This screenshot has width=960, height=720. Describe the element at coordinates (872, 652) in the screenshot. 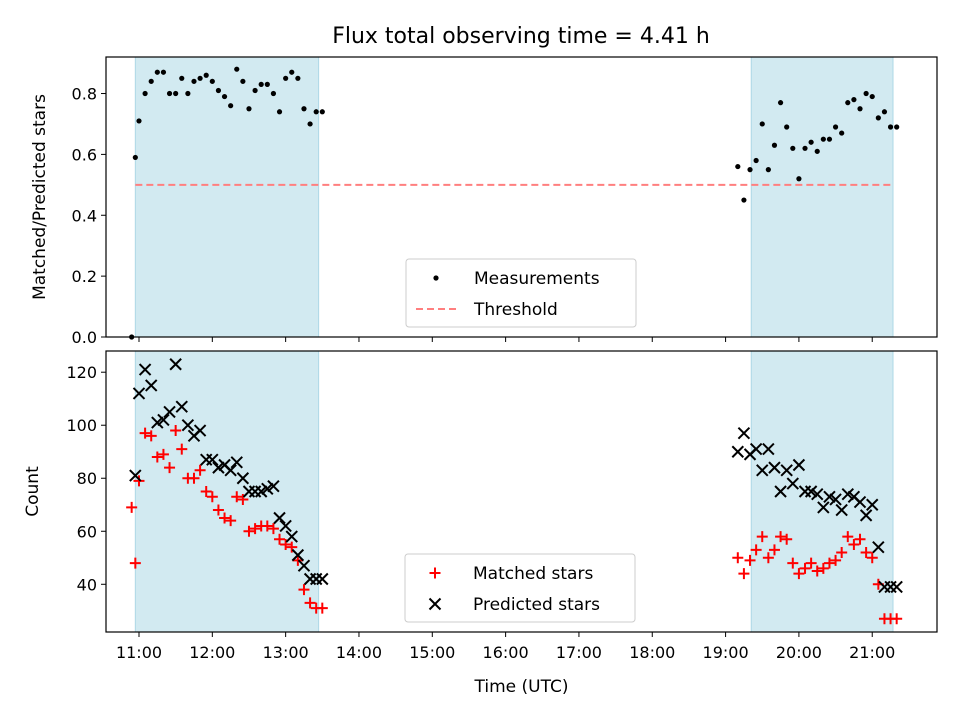

I see `x-tick-label: 21:00` at that location.